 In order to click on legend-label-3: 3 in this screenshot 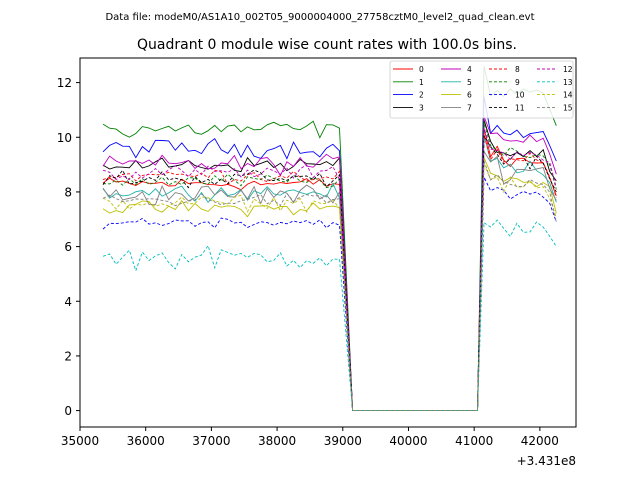, I will do `click(421, 107)`.